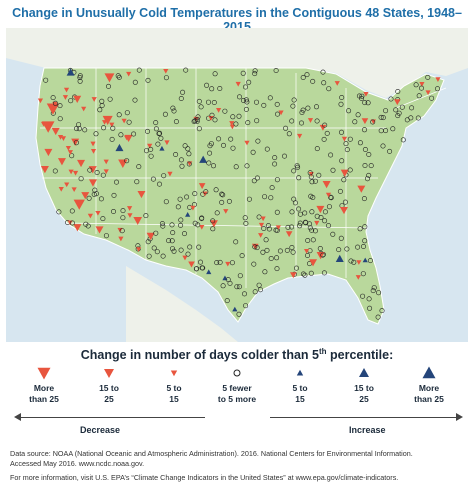  What do you see at coordinates (237, 63) in the screenshot?
I see `canada-land` at bounding box center [237, 63].